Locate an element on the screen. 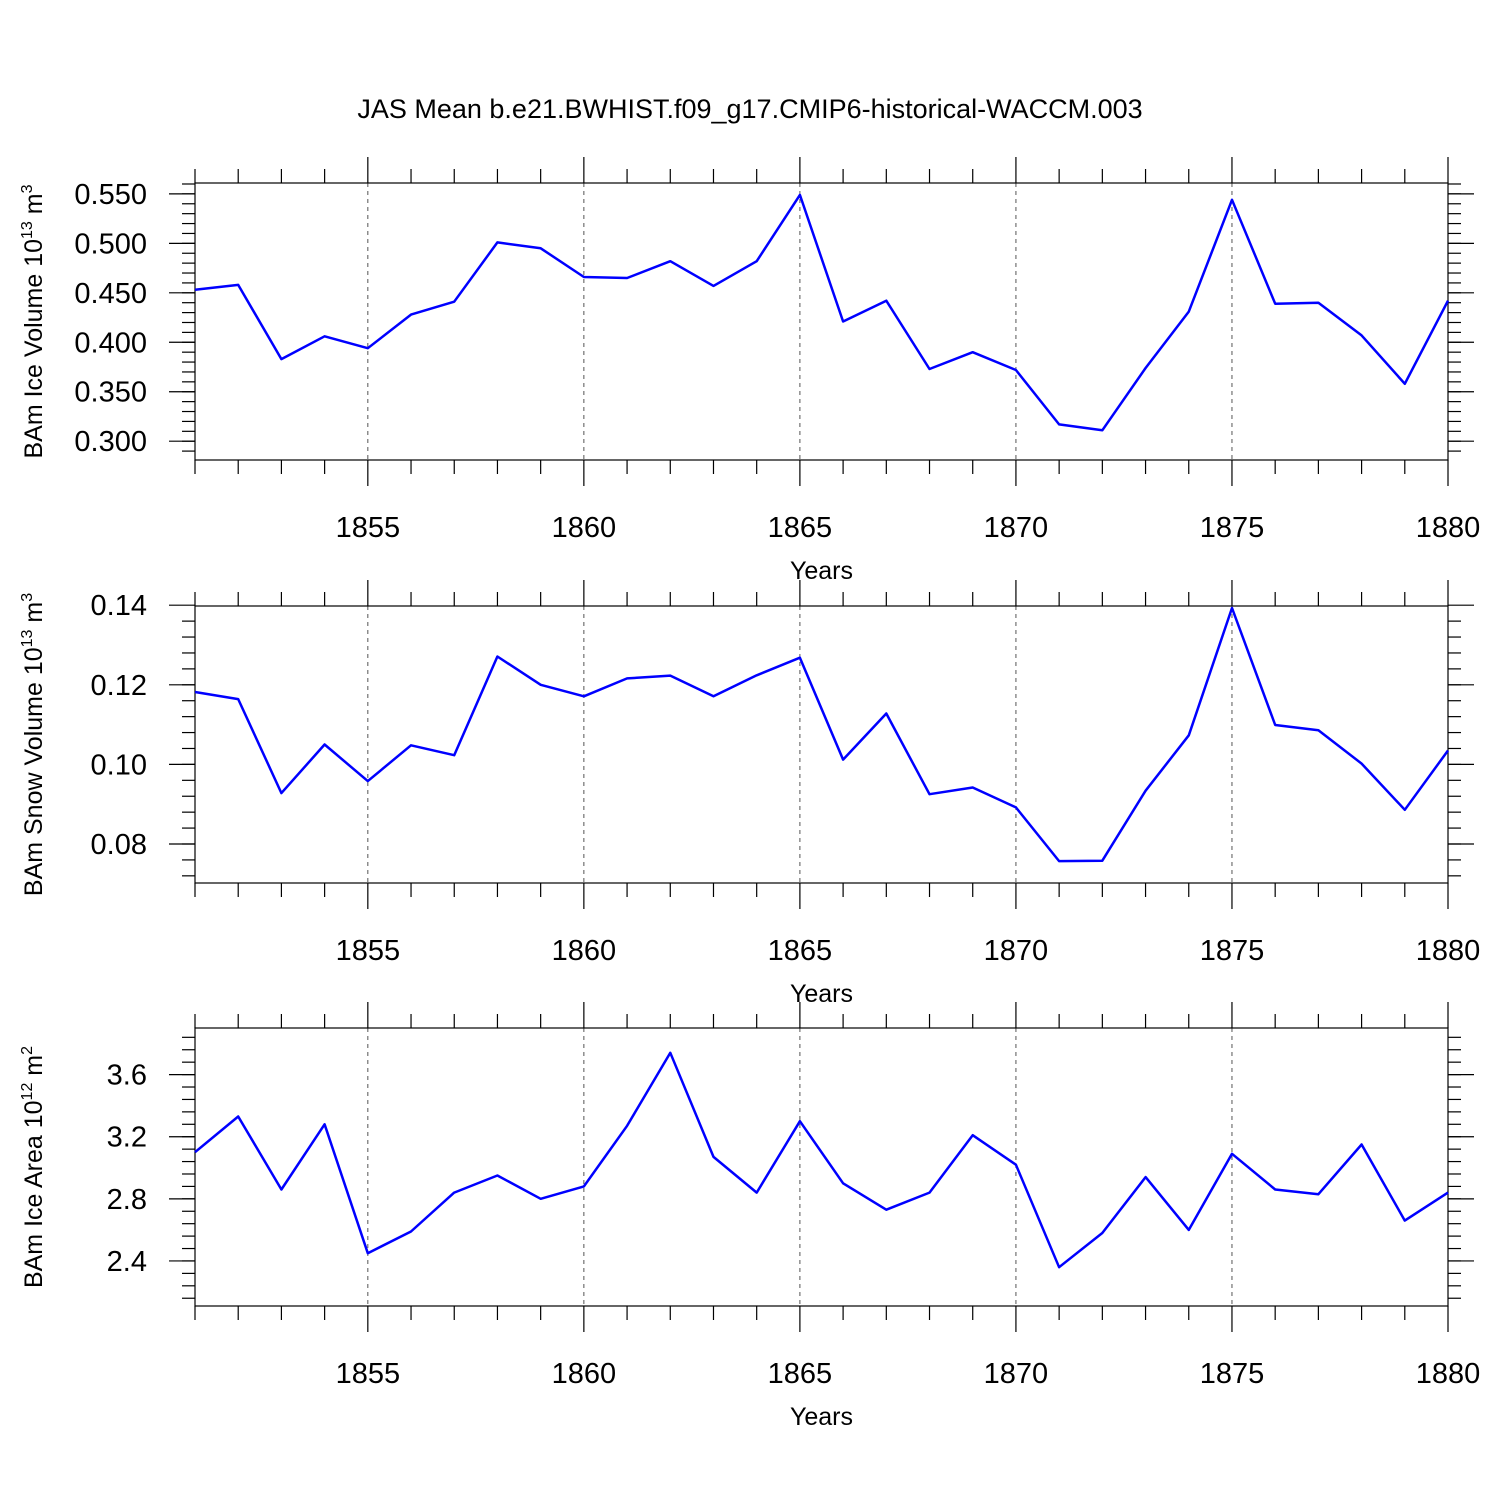 This screenshot has width=1500, height=1500. ice-volume-xtick-label: 1880 is located at coordinates (1448, 528).